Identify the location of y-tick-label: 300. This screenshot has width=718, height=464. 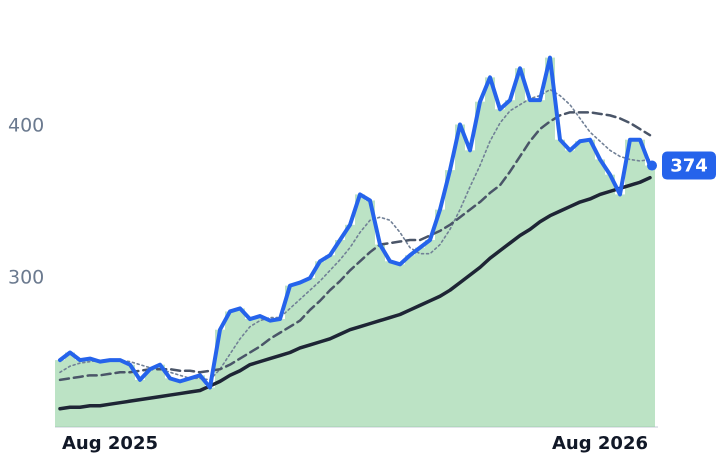
(26, 278).